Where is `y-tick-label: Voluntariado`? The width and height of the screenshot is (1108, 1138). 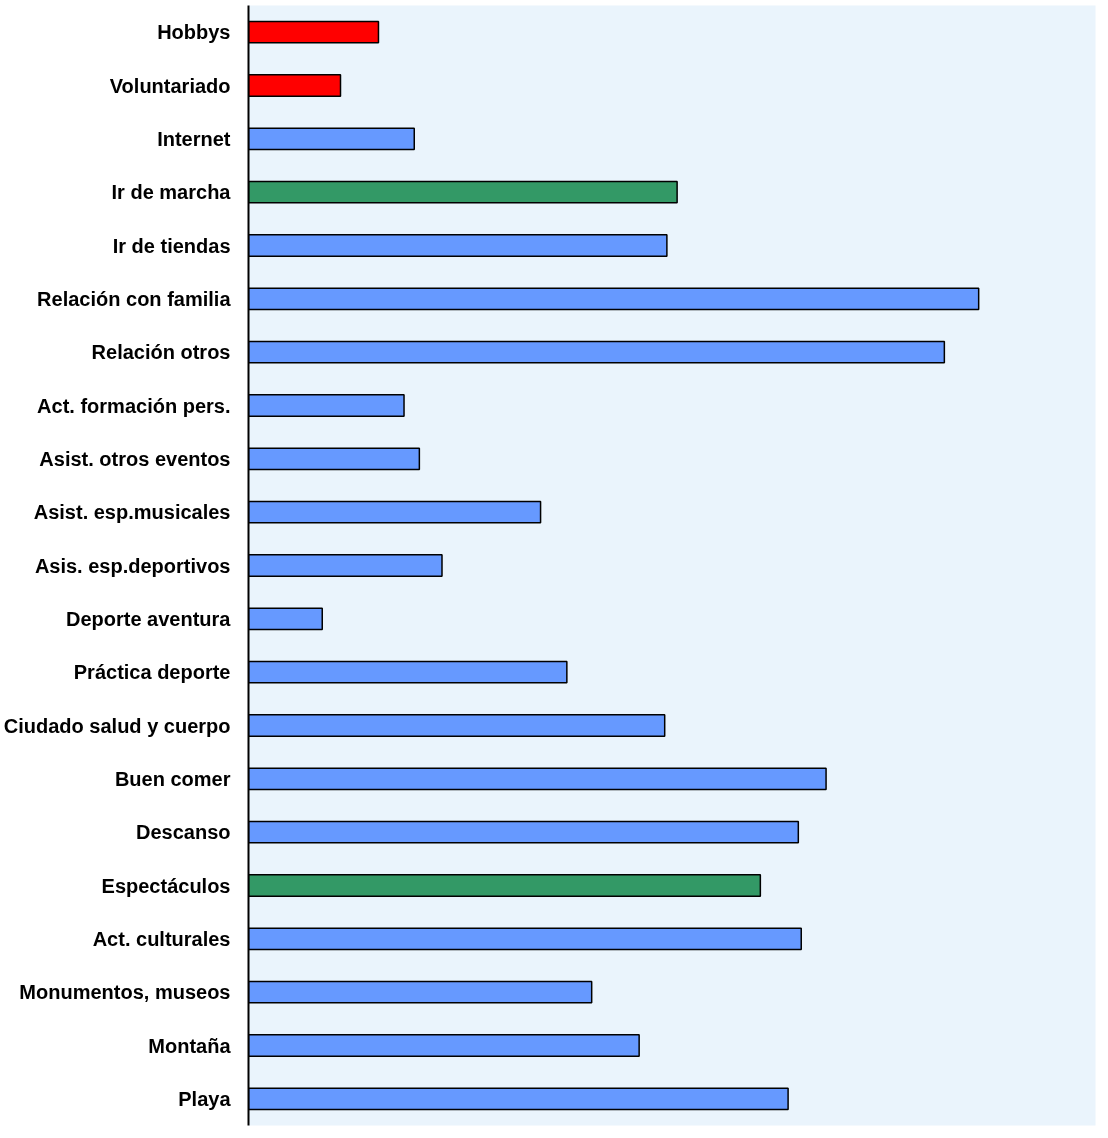
y-tick-label: Voluntariado is located at coordinates (170, 85).